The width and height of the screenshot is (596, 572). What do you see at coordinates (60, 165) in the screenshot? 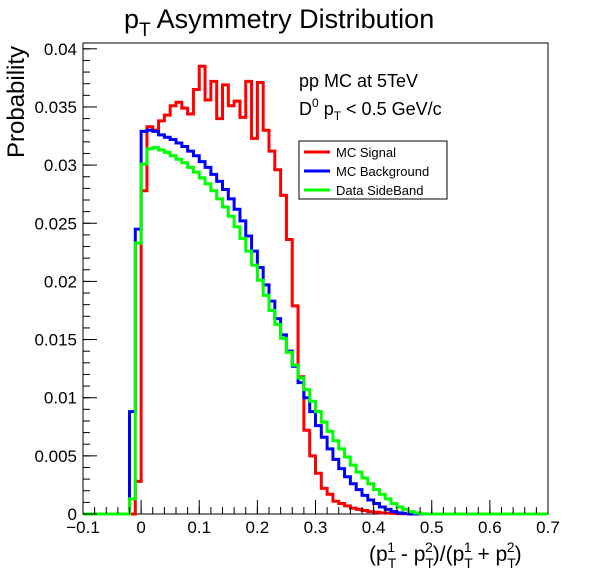
I see `y-tick-label: 0.03` at bounding box center [60, 165].